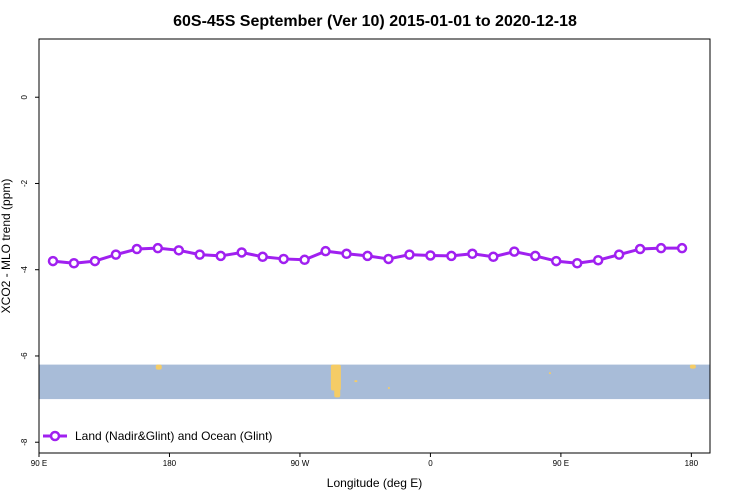 The image size is (750, 500). Describe the element at coordinates (300, 463) in the screenshot. I see `x-tick-label: 90 W` at that location.